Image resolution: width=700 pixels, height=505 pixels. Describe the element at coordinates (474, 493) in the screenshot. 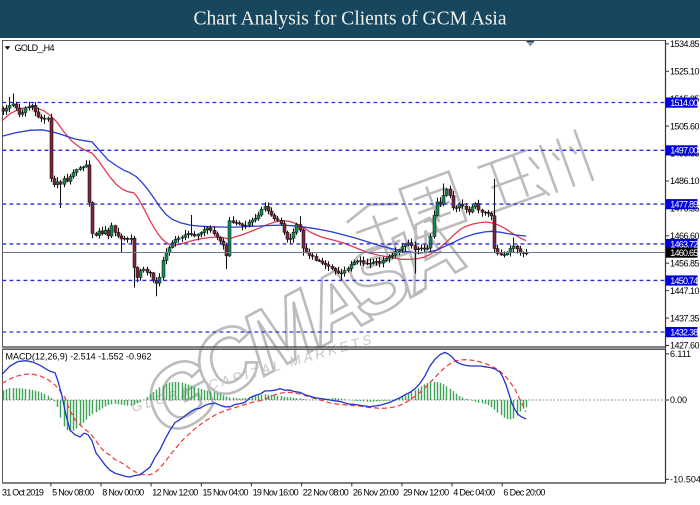

I see `svg-text: 4 Dec 04:00` at that location.